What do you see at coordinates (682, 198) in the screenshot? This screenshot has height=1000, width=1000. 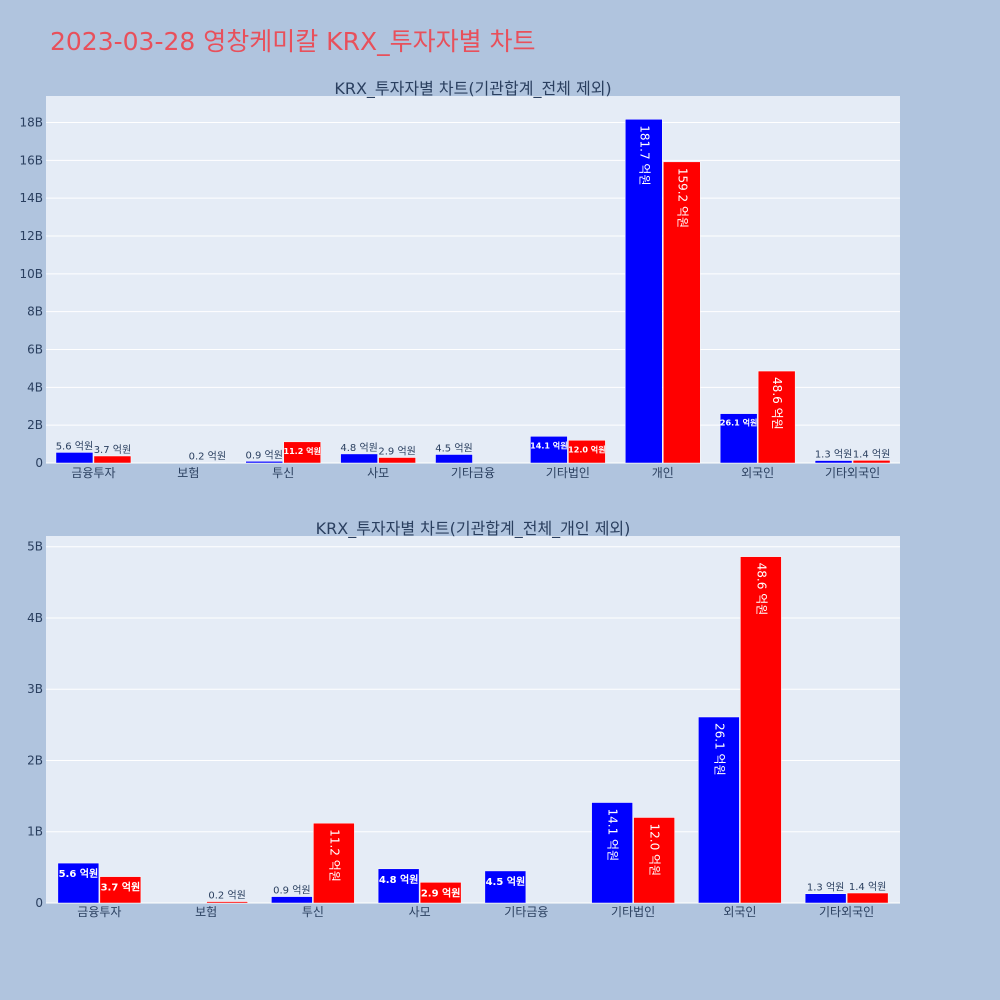 I see `data-label: 159.2 억원` at bounding box center [682, 198].